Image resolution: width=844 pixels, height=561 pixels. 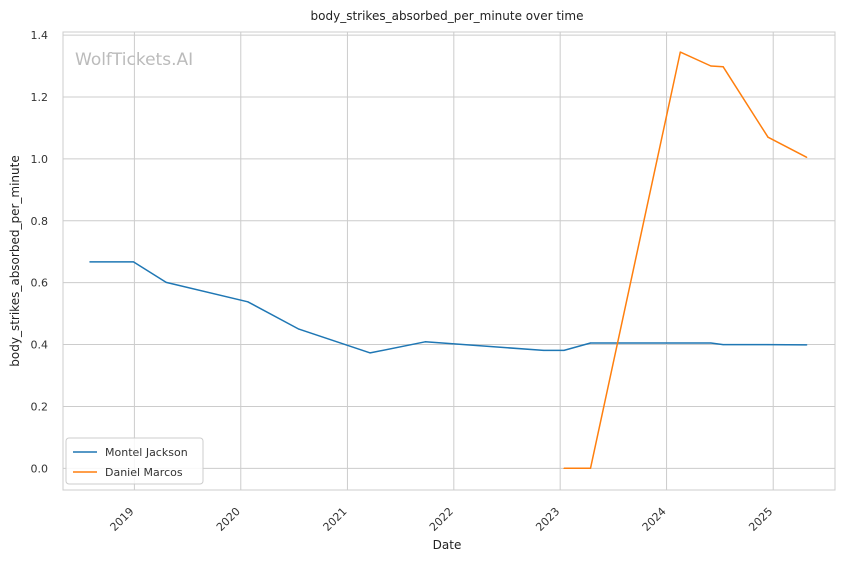 I want to click on x-tick-label: 2019, so click(x=122, y=519).